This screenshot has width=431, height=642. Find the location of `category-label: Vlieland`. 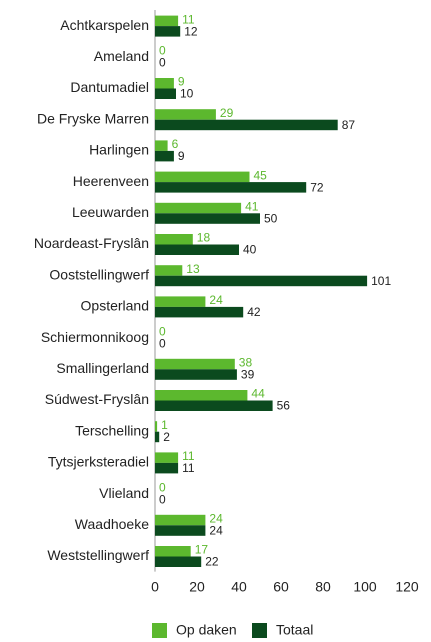

category-label: Vlieland is located at coordinates (124, 493).